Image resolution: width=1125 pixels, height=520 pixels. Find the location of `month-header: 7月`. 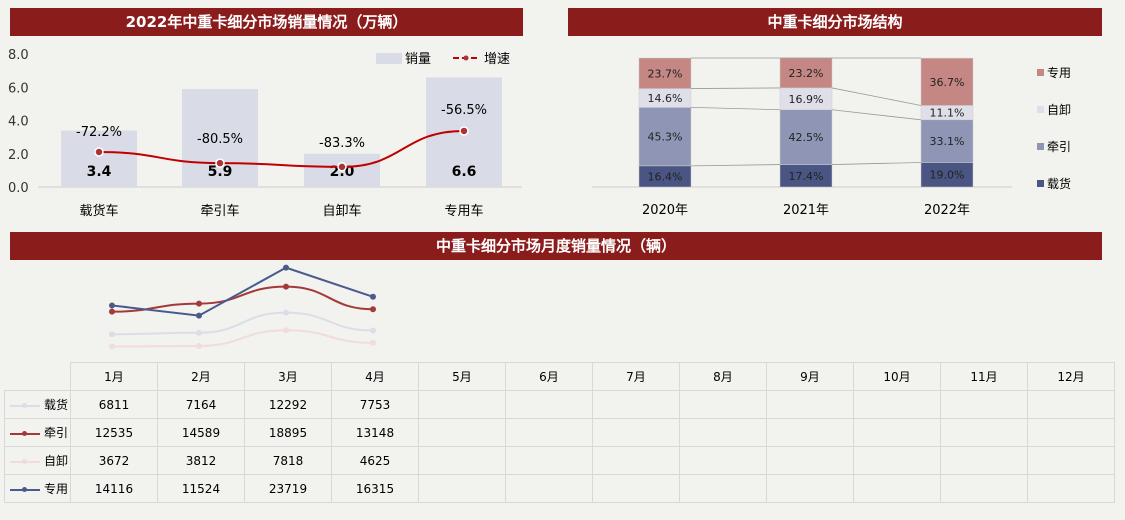

month-header: 7月 is located at coordinates (636, 376).